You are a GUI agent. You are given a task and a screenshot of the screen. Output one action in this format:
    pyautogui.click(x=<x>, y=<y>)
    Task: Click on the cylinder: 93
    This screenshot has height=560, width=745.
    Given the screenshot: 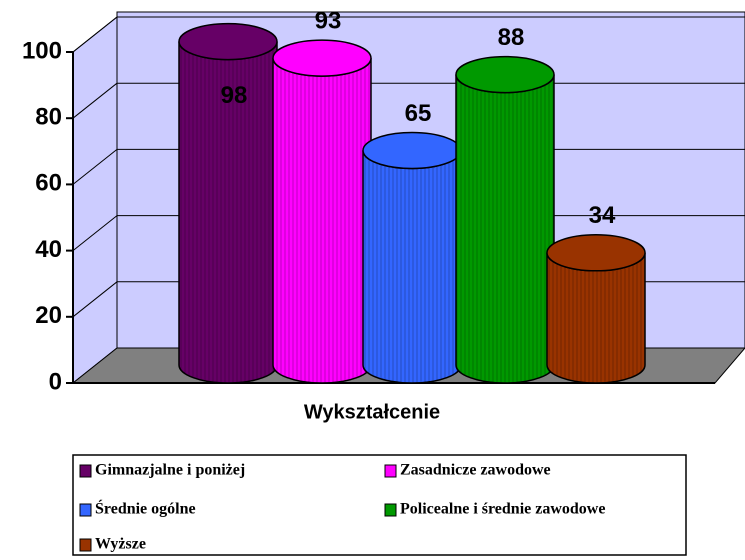 What is the action you would take?
    pyautogui.click(x=322, y=195)
    